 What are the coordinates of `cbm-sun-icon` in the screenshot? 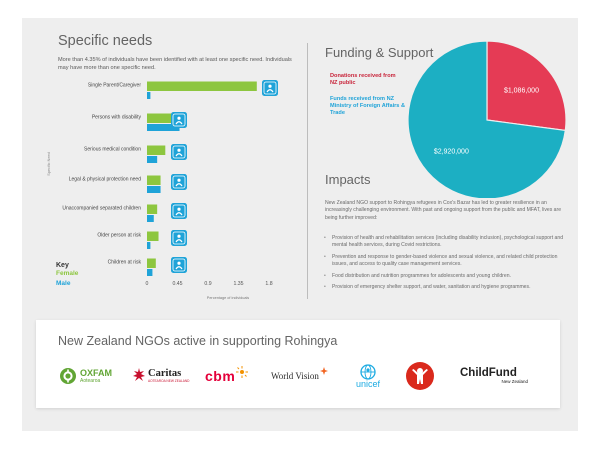 It's located at (242, 372).